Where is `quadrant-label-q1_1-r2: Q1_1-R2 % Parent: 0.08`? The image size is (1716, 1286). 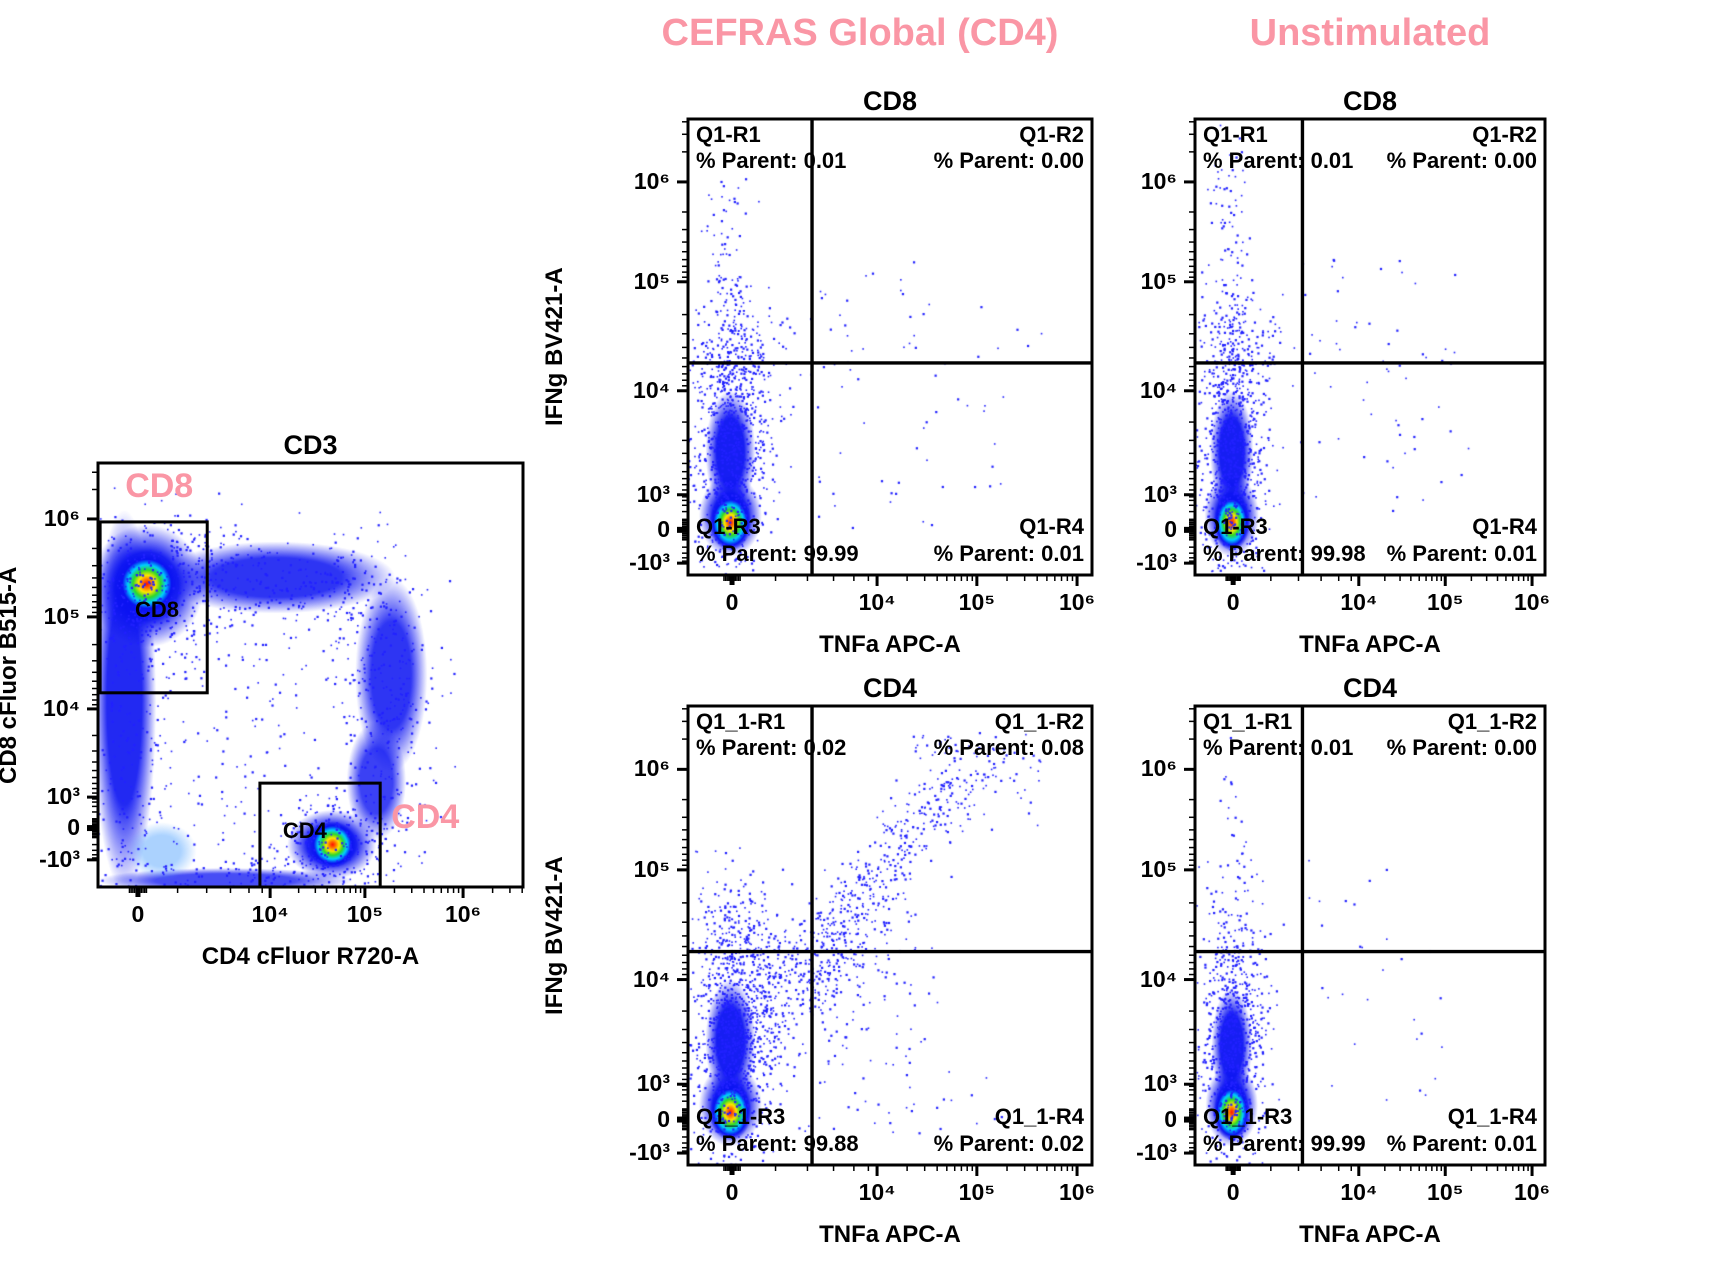
quadrant-label-q1_1-r2: Q1_1-R2 % Parent: 0.08 is located at coordinates (1009, 735).